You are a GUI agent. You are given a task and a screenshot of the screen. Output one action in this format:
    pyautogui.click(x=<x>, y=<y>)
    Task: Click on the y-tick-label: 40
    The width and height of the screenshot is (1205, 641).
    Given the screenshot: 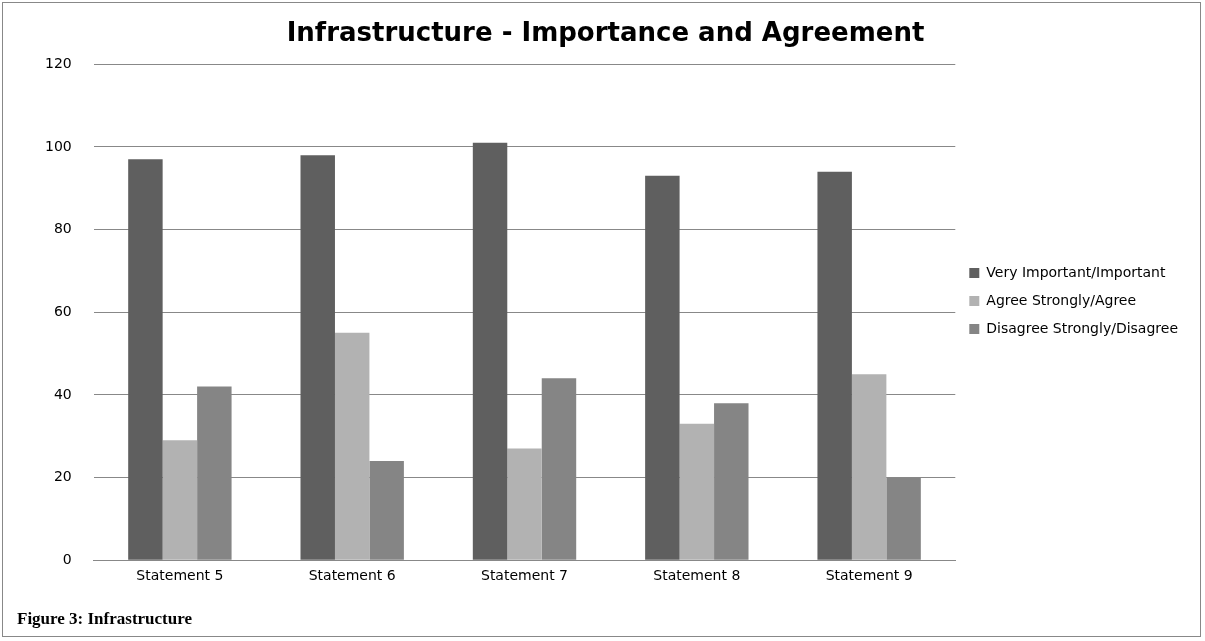 What is the action you would take?
    pyautogui.click(x=62, y=393)
    